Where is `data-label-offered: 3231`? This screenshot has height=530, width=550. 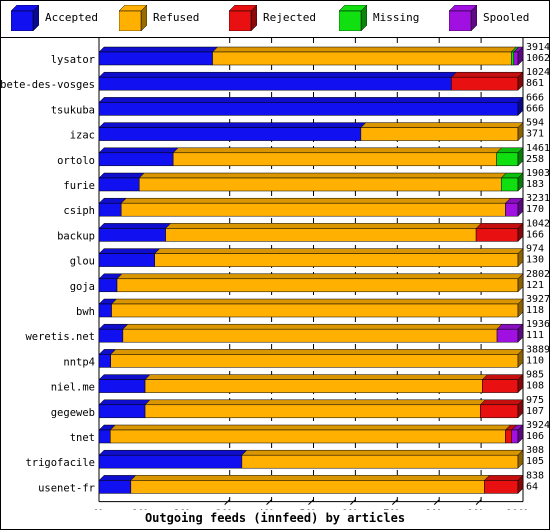 data-label-offered: 3231 is located at coordinates (537, 198).